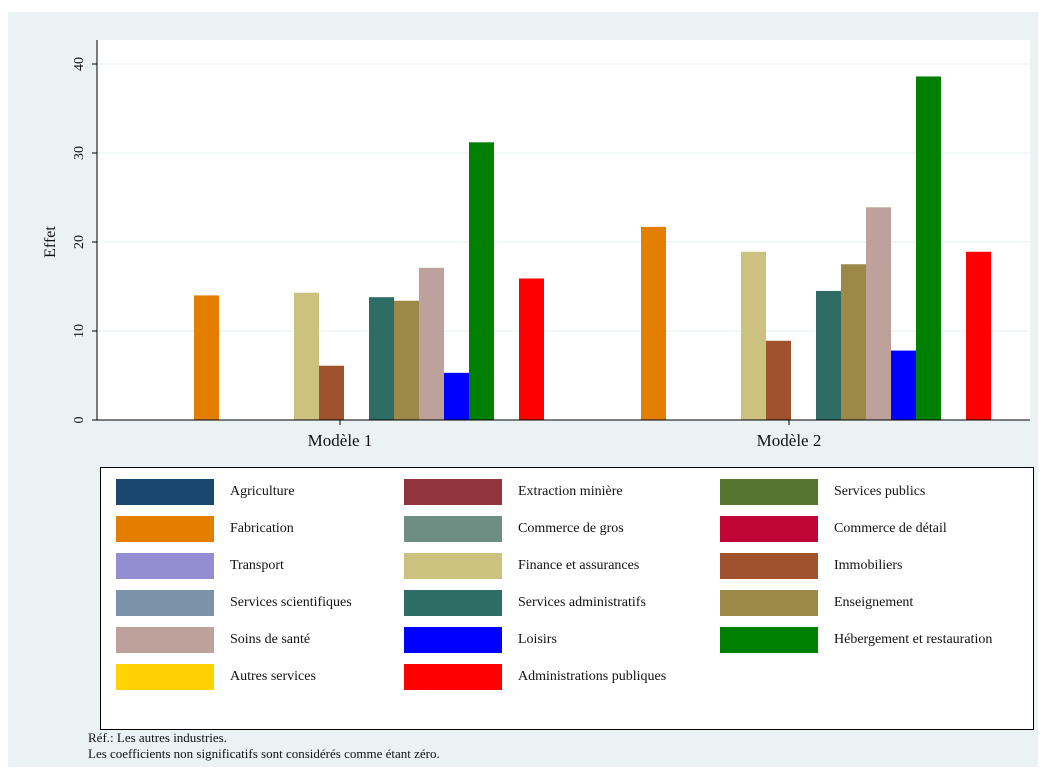 The width and height of the screenshot is (1045, 773). What do you see at coordinates (431, 343) in the screenshot?
I see `bar-soins-de-sant--1` at bounding box center [431, 343].